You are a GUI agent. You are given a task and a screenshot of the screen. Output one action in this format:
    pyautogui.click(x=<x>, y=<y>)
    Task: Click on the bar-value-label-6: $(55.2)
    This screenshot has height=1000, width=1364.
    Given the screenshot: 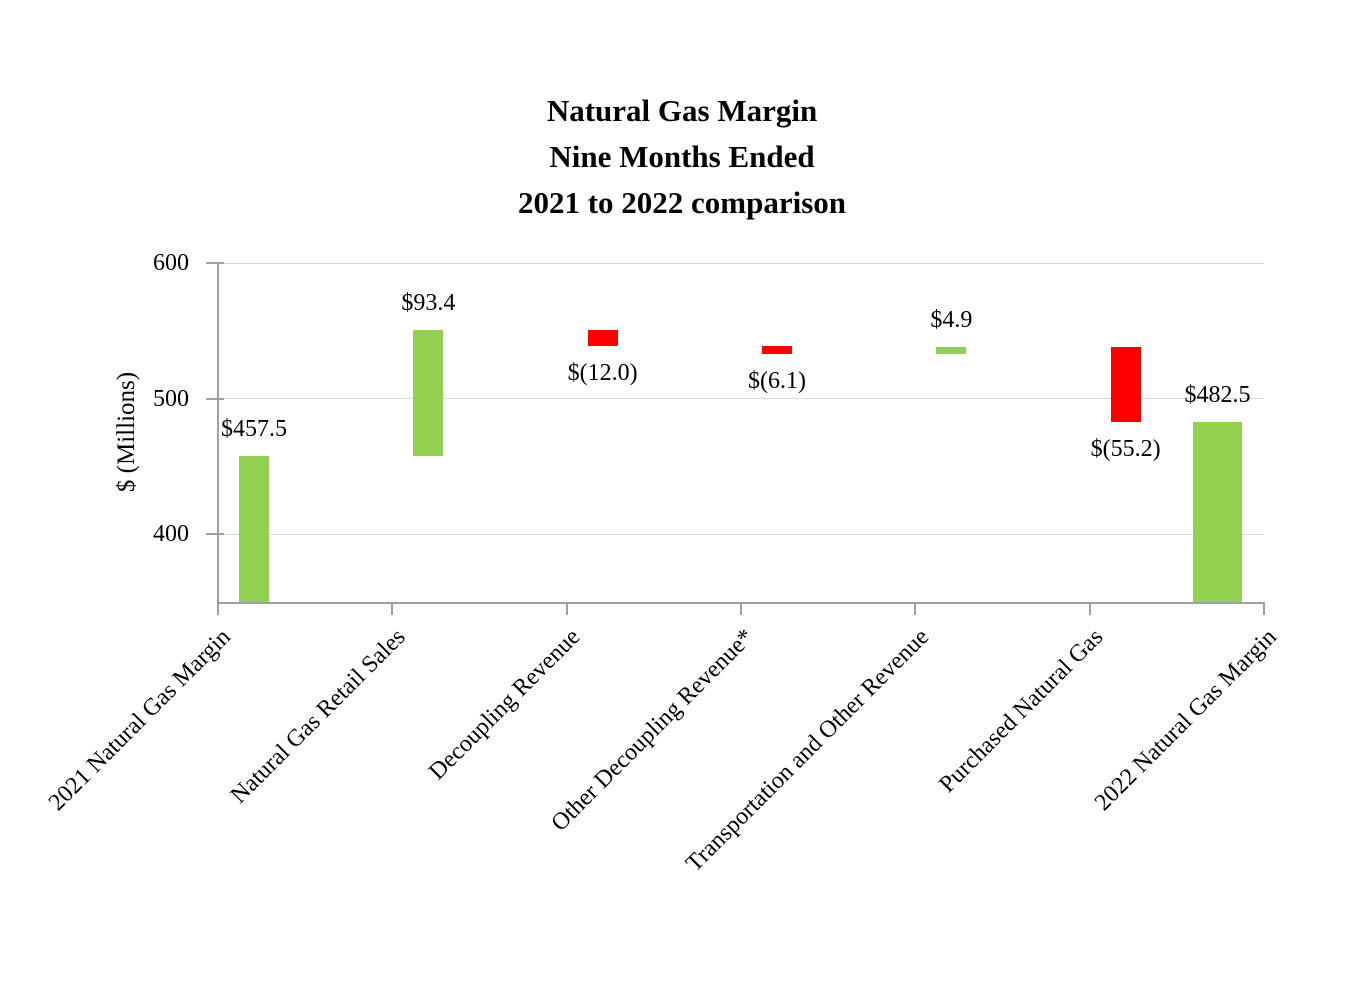 What is the action you would take?
    pyautogui.click(x=1125, y=449)
    